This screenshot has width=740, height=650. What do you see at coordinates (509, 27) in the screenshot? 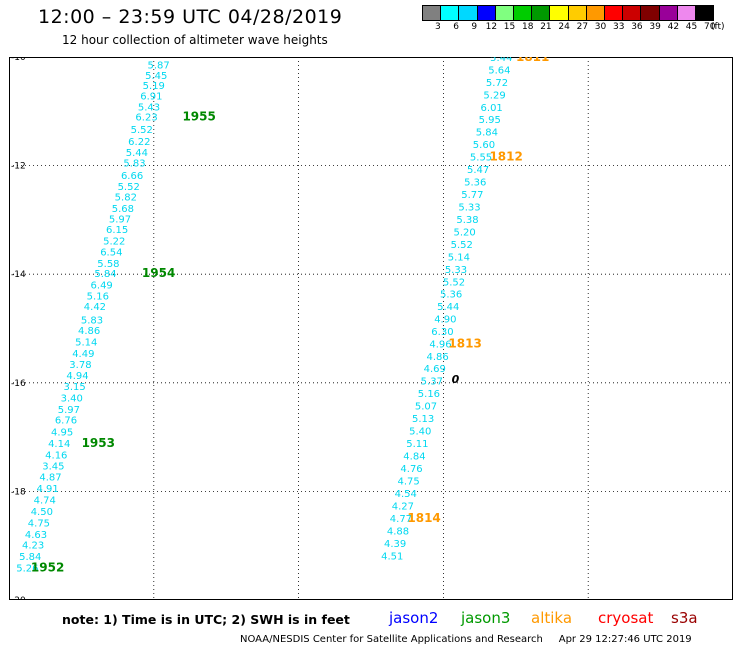
I see `legend-label: 15` at bounding box center [509, 27].